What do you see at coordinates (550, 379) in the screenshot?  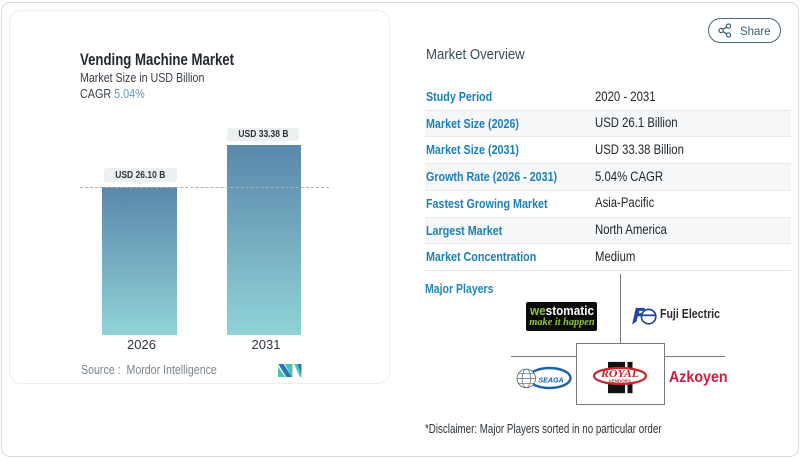 I see `svg-text: SEAGA` at bounding box center [550, 379].